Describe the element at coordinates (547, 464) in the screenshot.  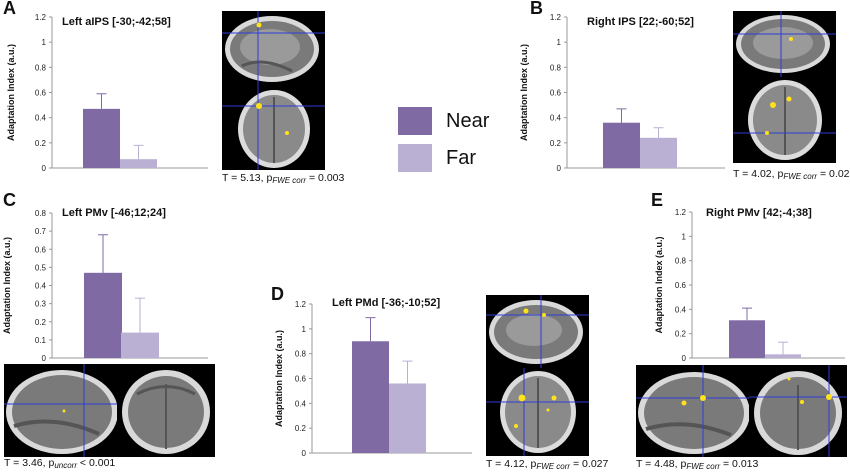
I see `stat-d: T = 4.12, pFWE corr = 0.027` at that location.